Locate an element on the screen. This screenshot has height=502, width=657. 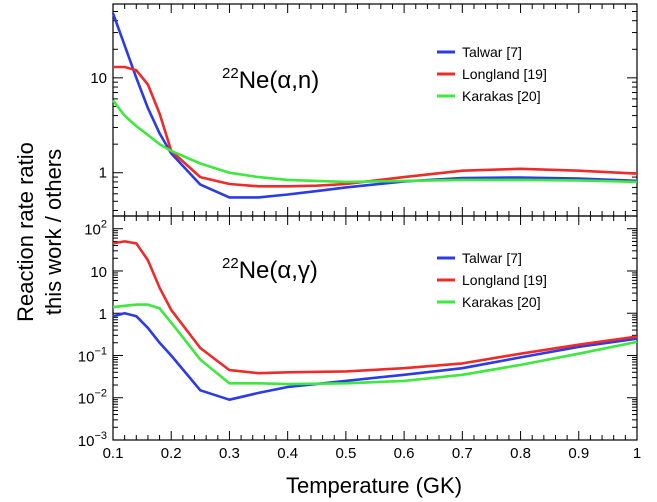
x-tick-label: 0.2 is located at coordinates (171, 453).